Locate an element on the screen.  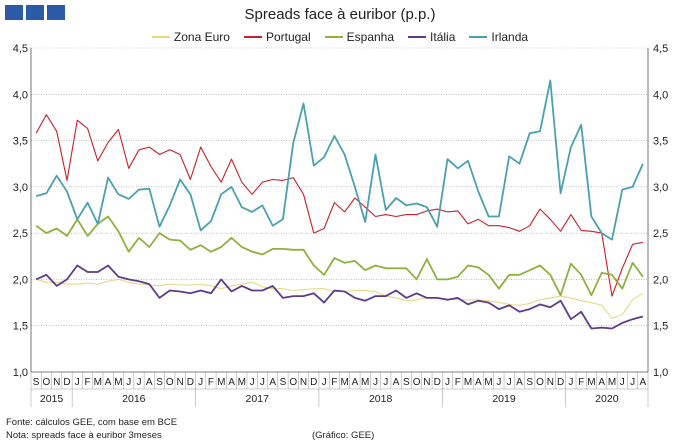
series-line-zona-euro is located at coordinates (339, 298).